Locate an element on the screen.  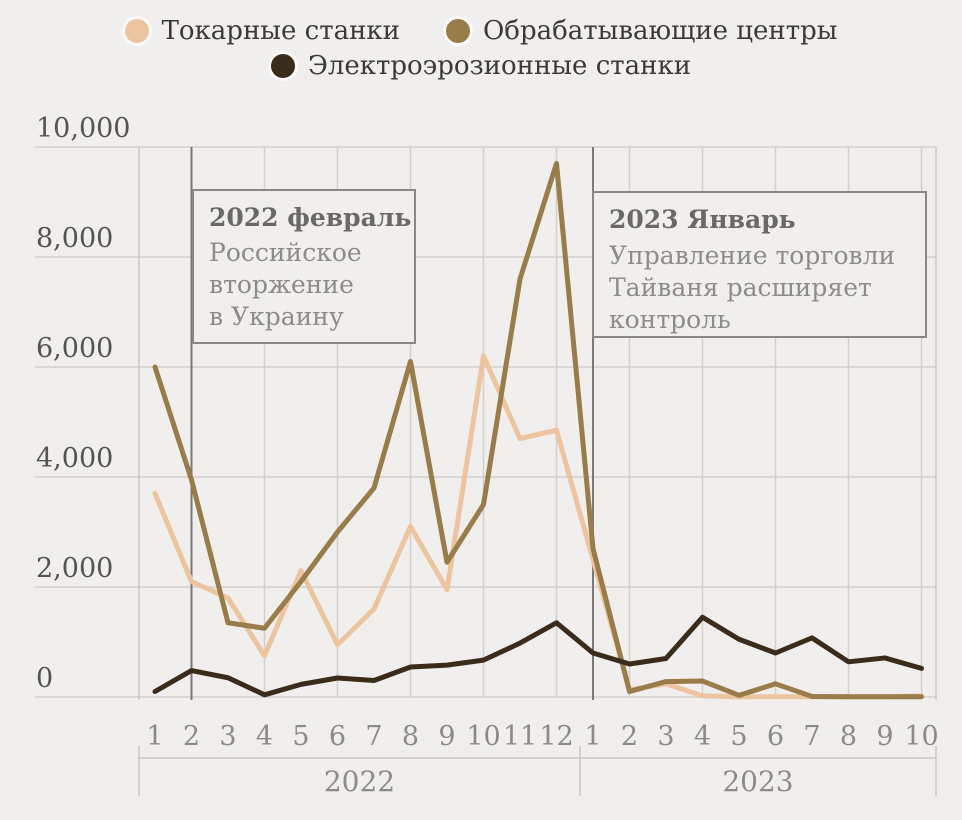
year-label: 2023 is located at coordinates (757, 781).